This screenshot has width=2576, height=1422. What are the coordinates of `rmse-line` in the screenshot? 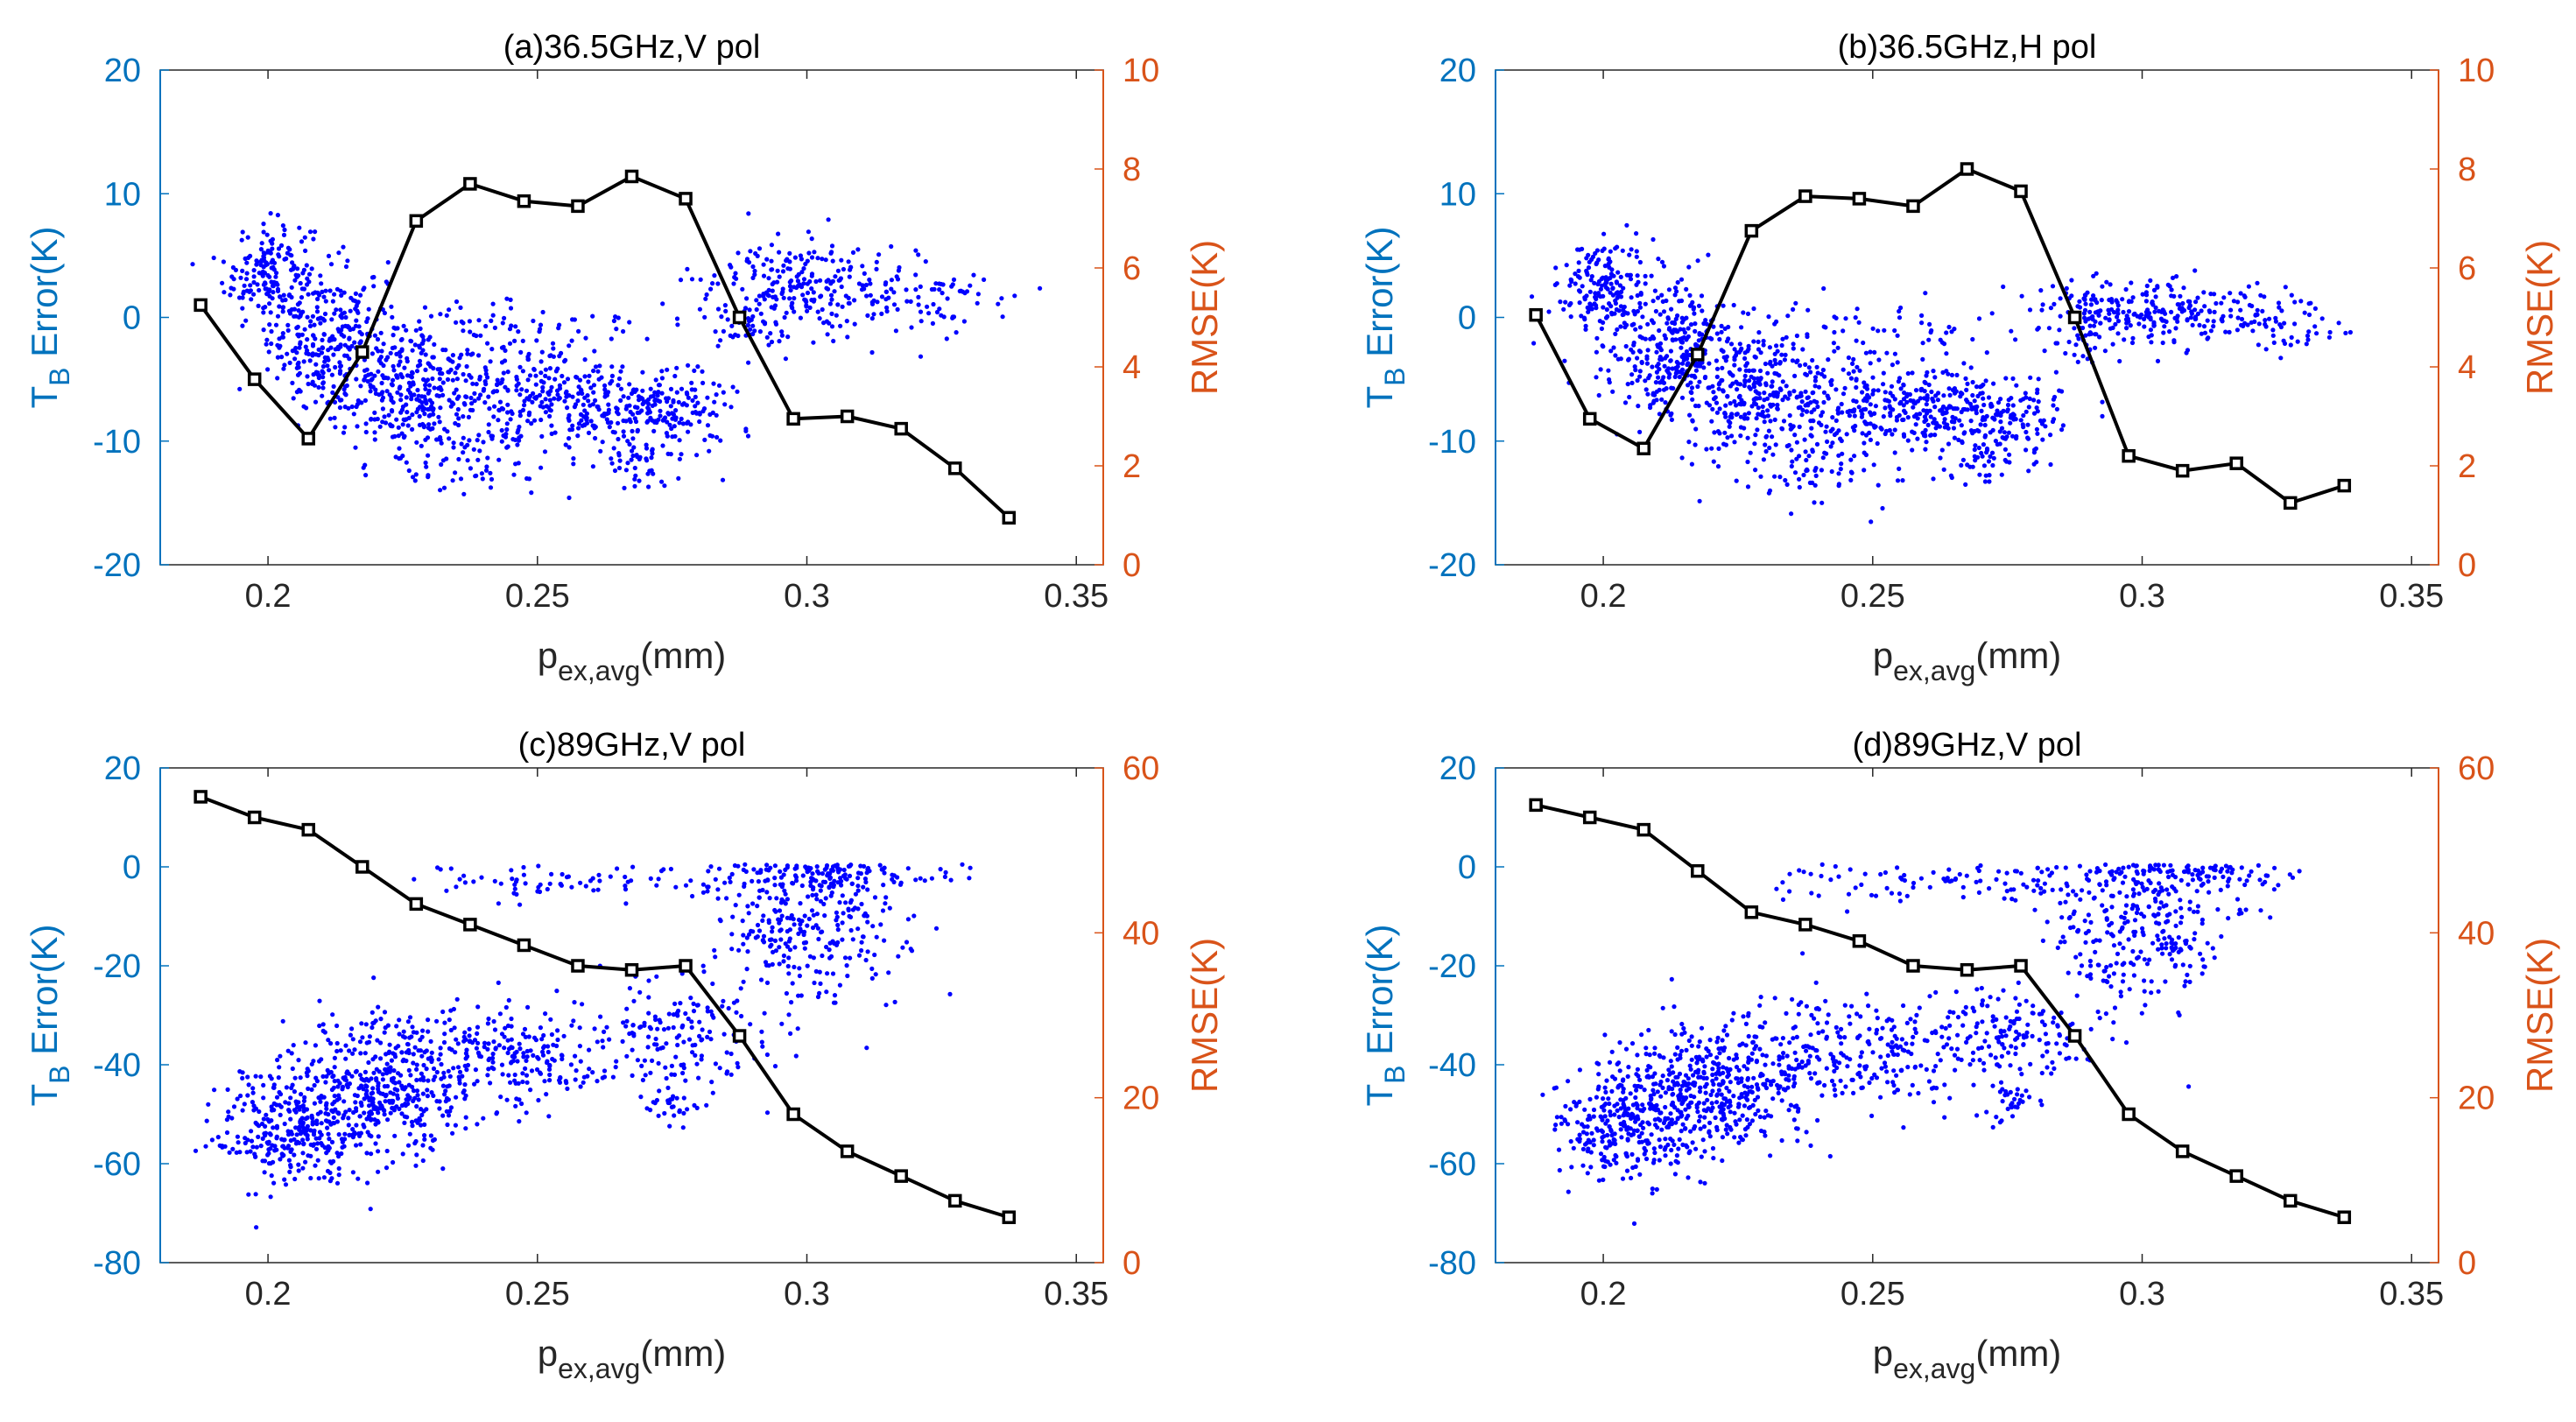 It's located at (604, 346).